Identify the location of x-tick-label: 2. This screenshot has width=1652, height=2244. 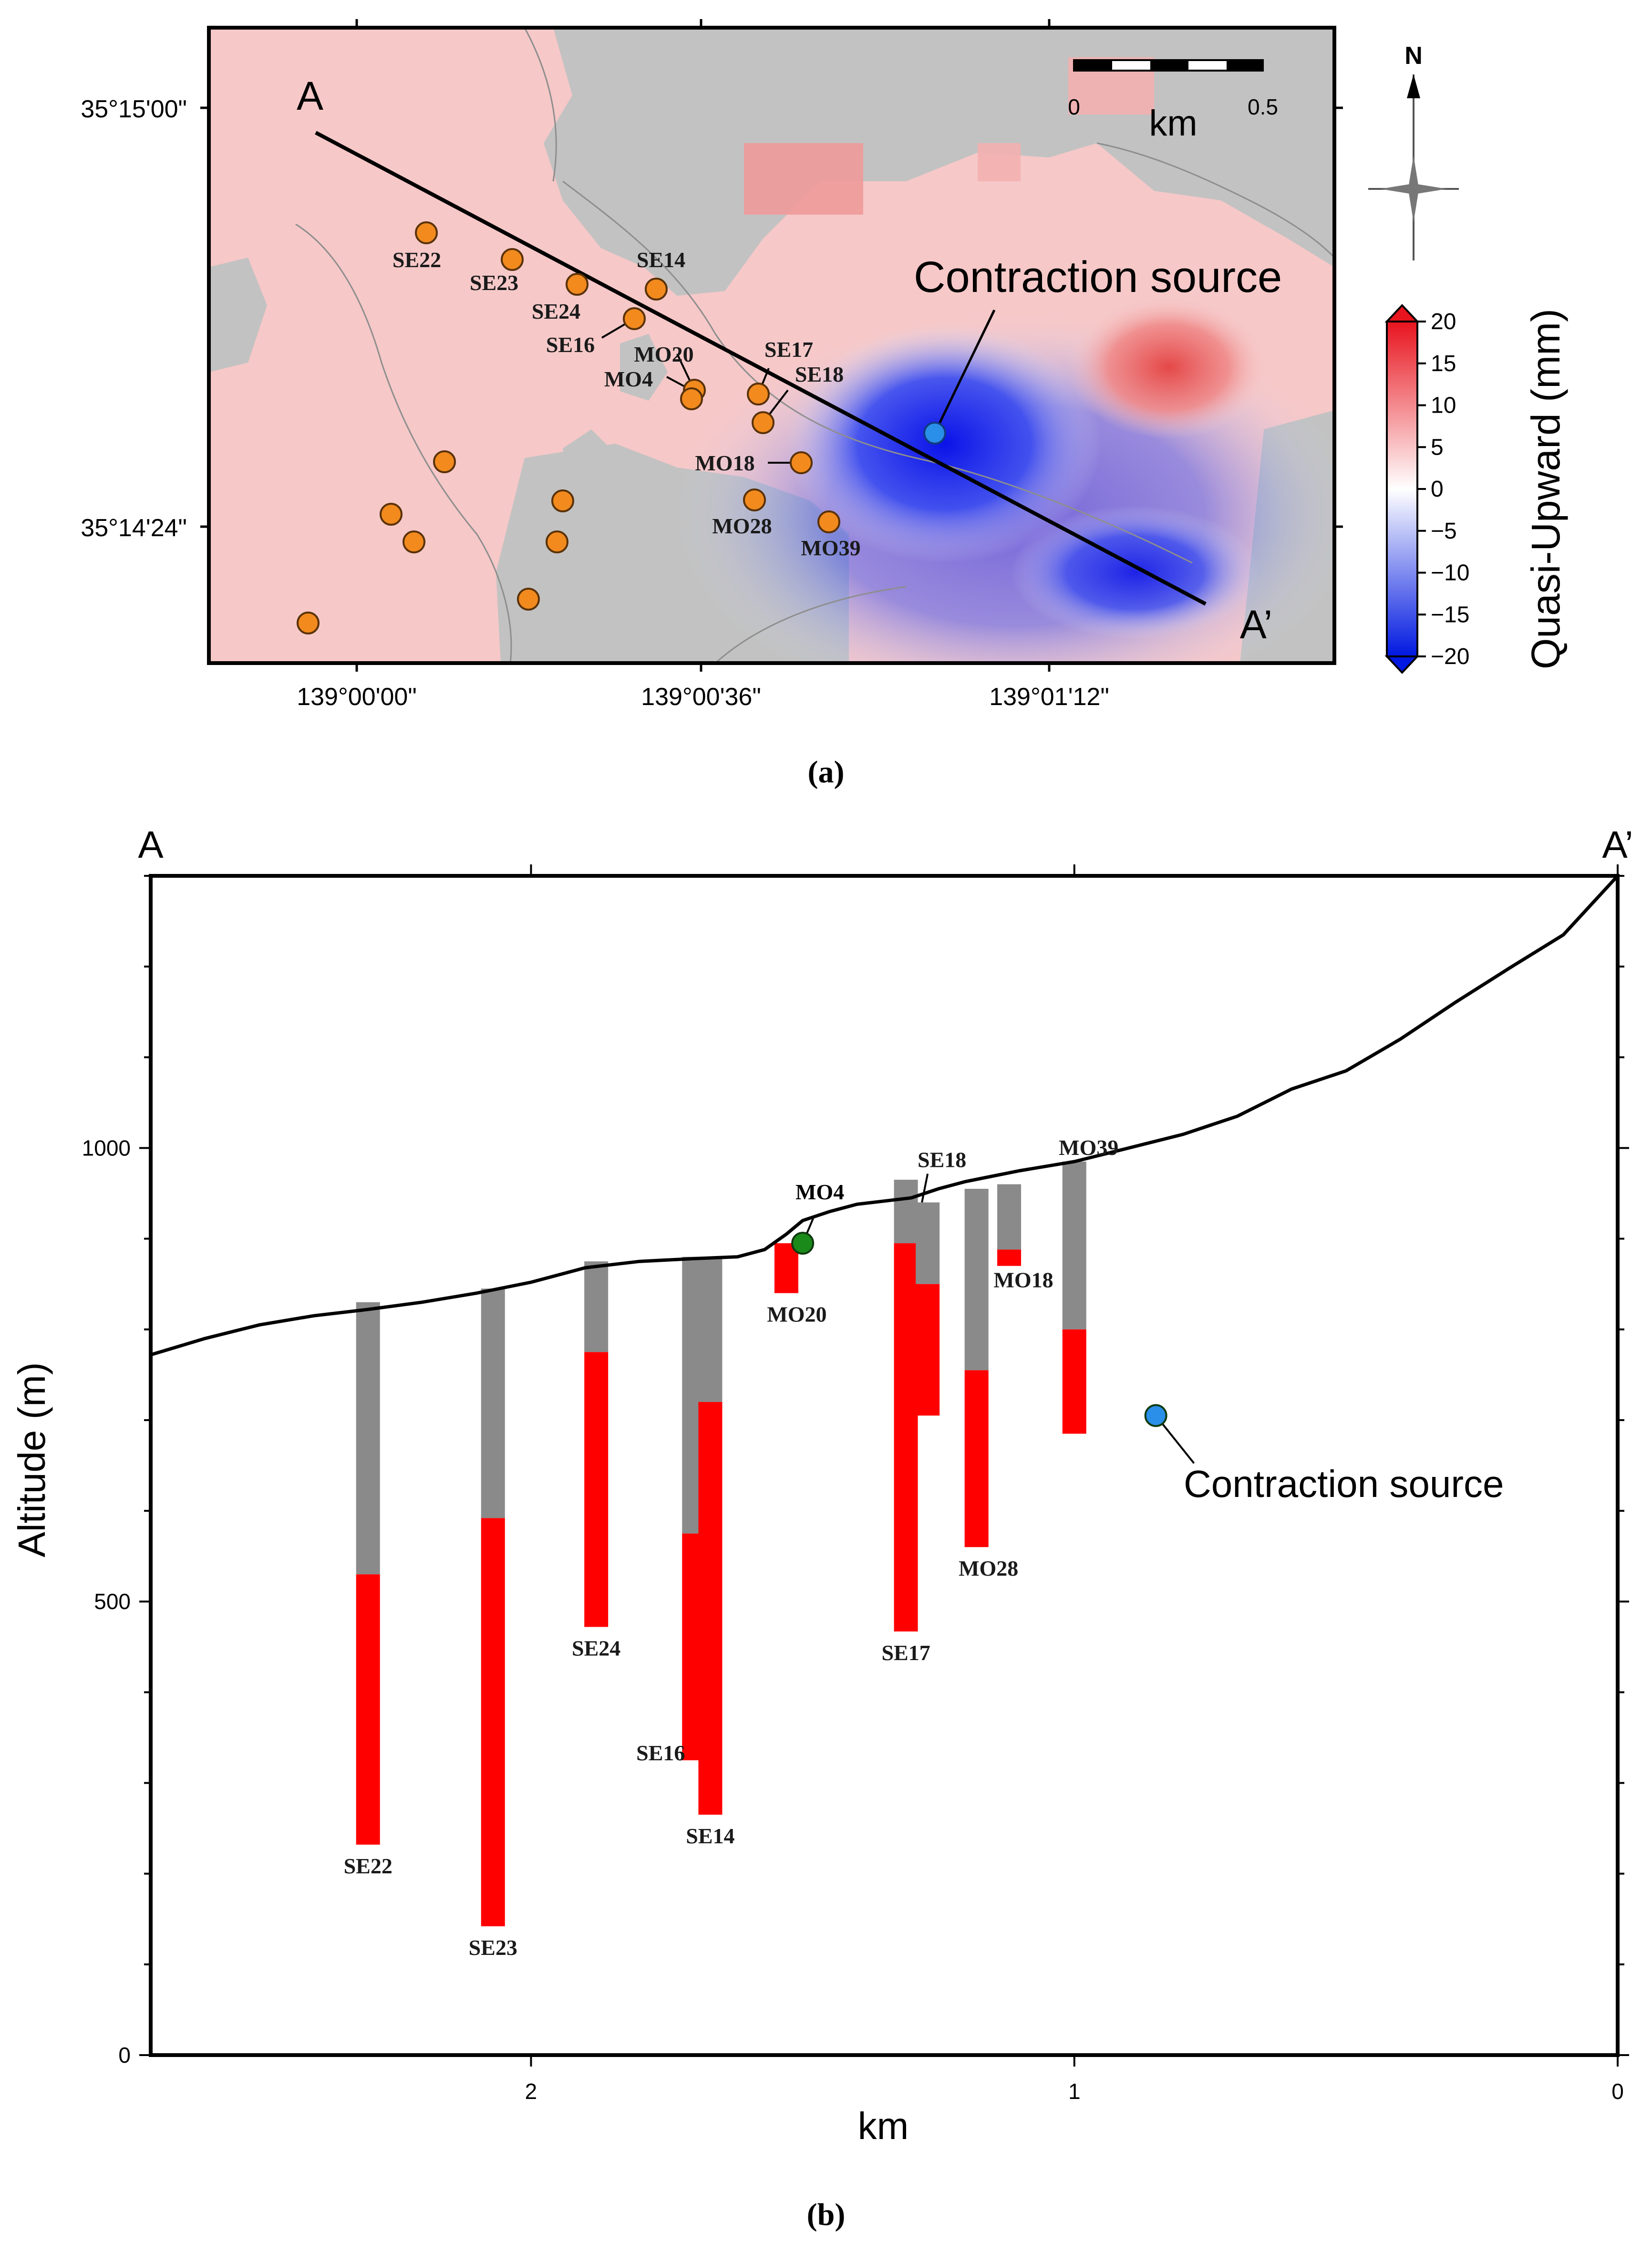
(531, 2091).